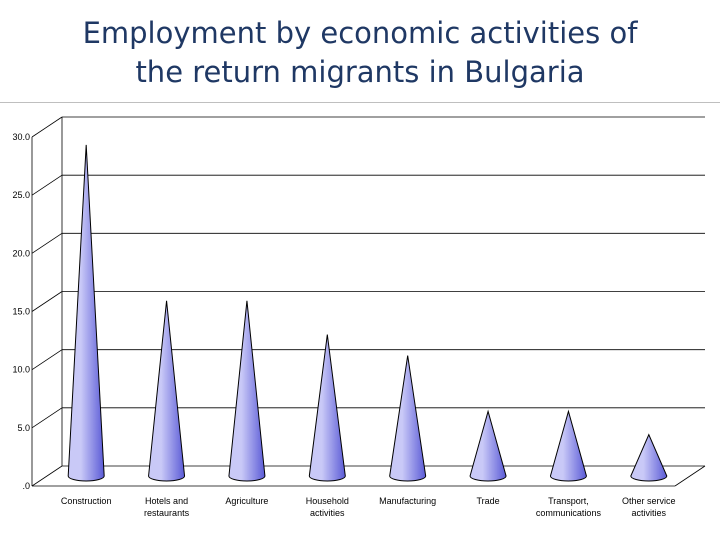 The width and height of the screenshot is (720, 540). What do you see at coordinates (360, 33) in the screenshot?
I see `slide-title-line-1: Employment by economic activities of` at bounding box center [360, 33].